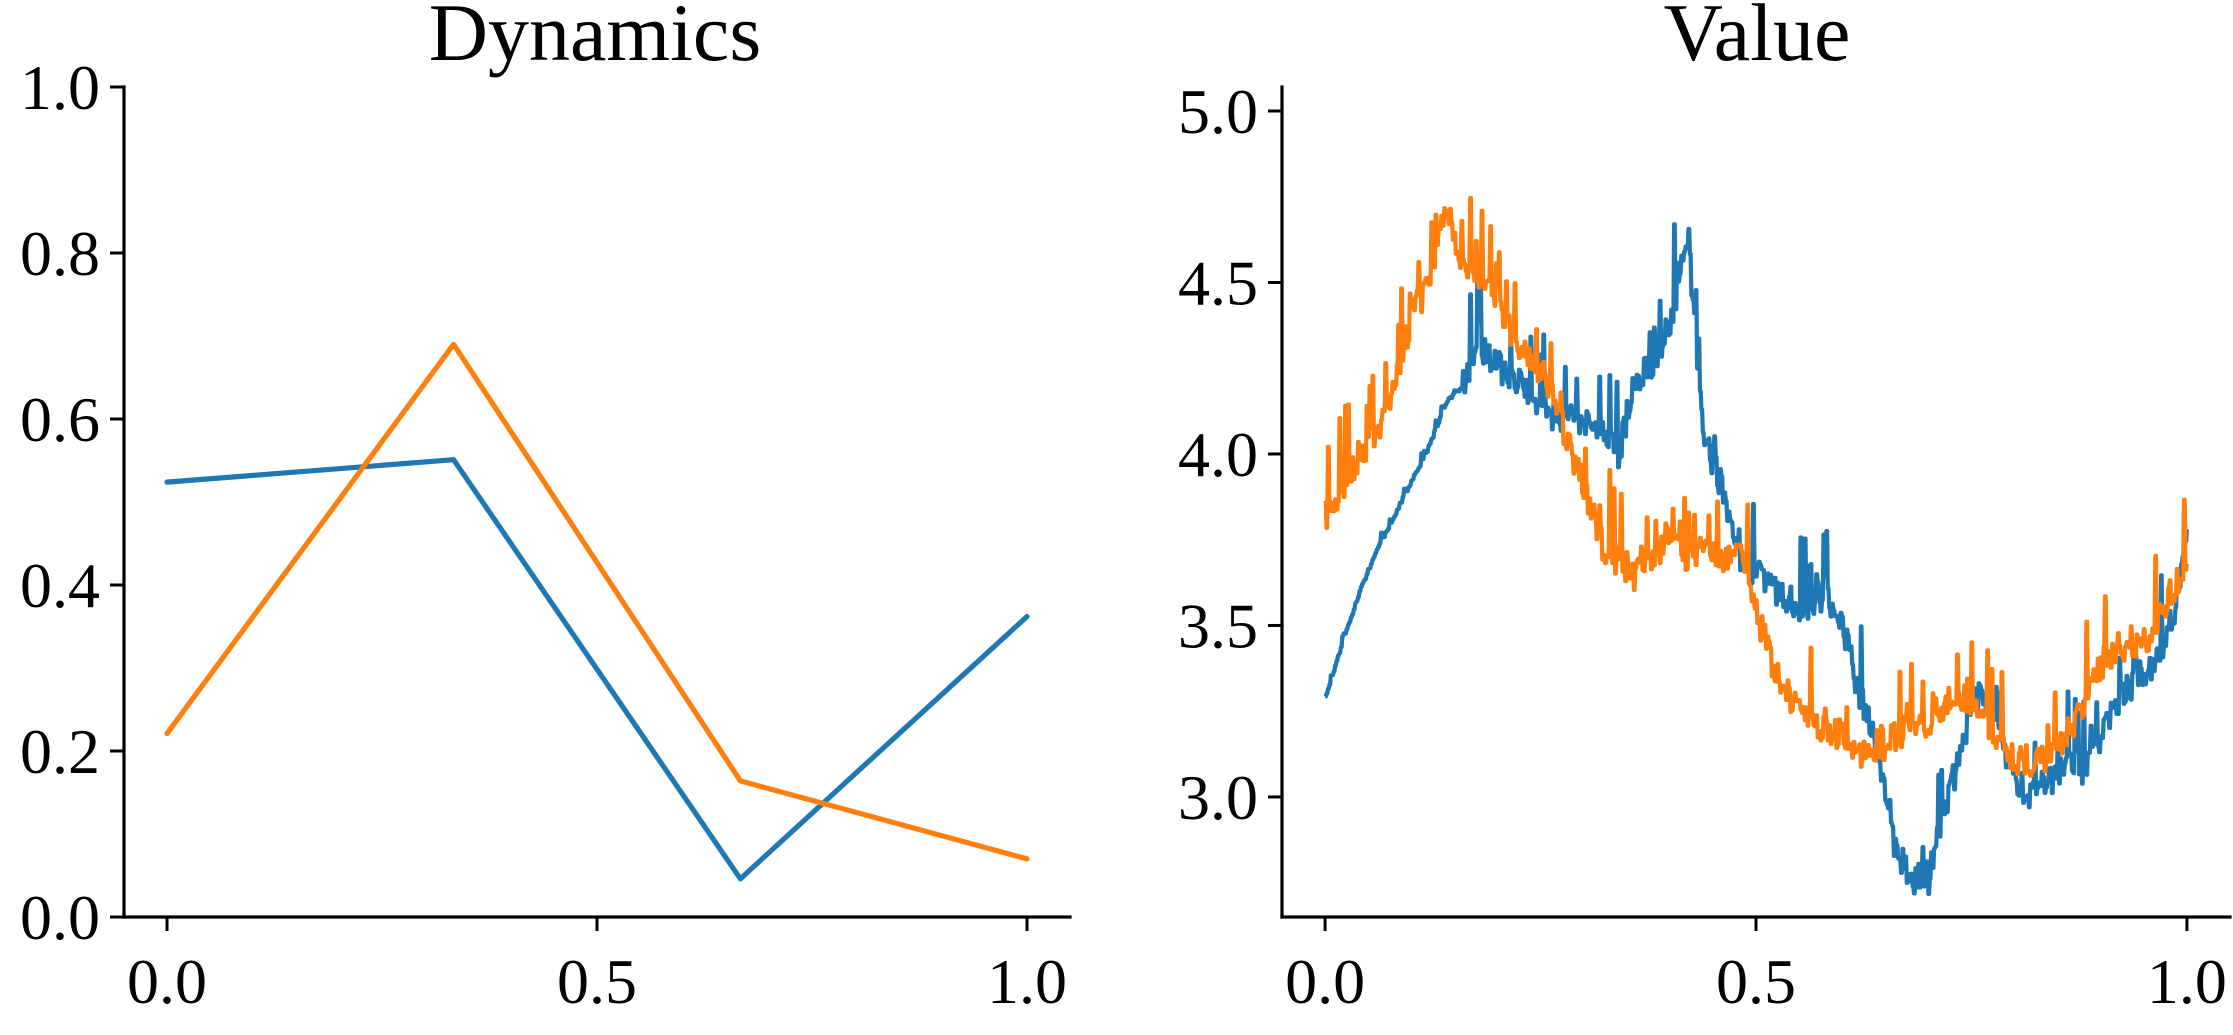 The width and height of the screenshot is (2233, 1035). I want to click on value-x-tick-label: 0.0, so click(1325, 981).